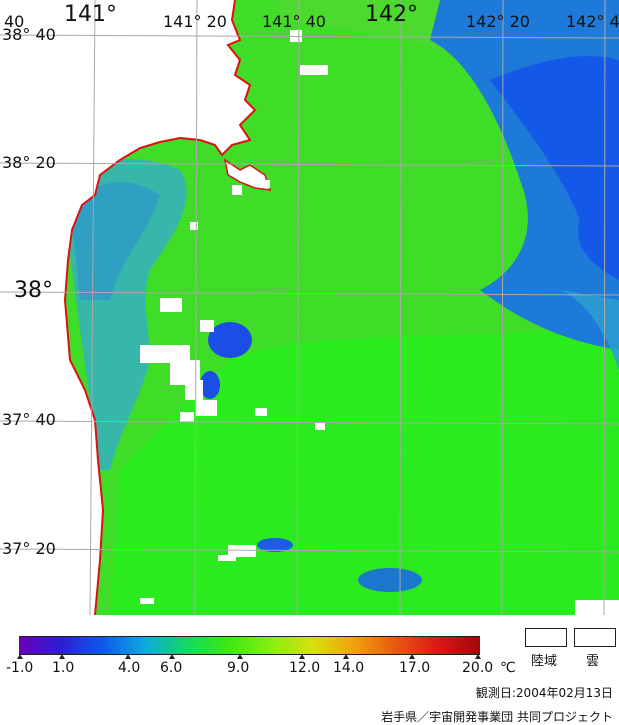  What do you see at coordinates (595, 637) in the screenshot?
I see `cloud-legend-swatch` at bounding box center [595, 637].